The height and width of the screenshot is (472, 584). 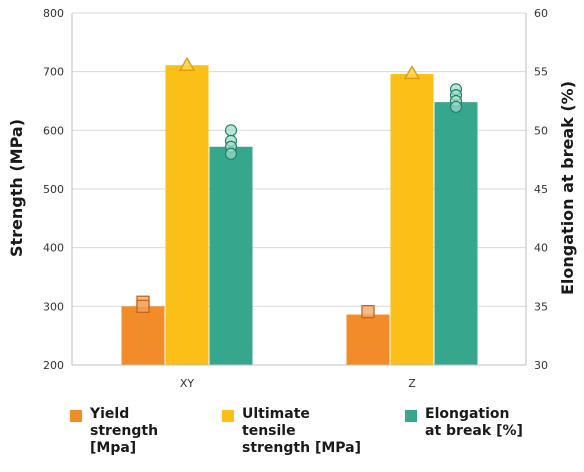 I want to click on legend-swatch-elongation, so click(x=411, y=416).